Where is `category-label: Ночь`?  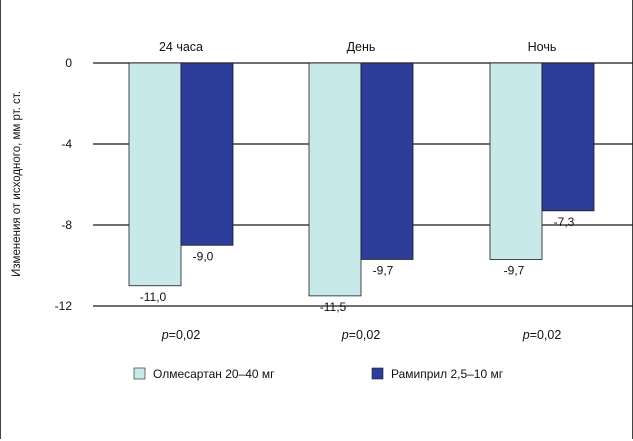
category-label: Ночь is located at coordinates (542, 47).